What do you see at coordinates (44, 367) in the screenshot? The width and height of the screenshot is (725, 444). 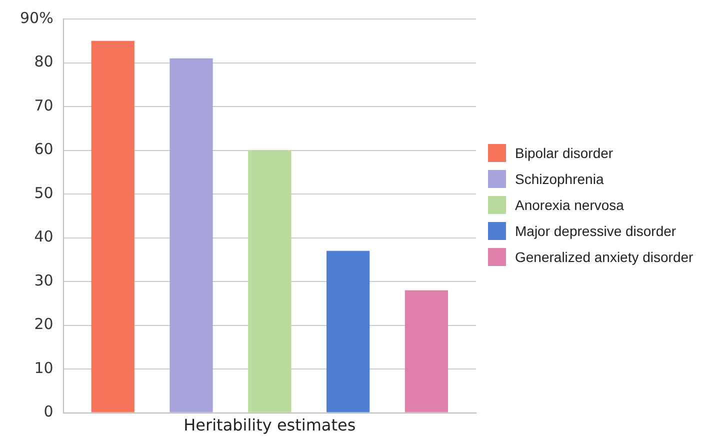 I see `y-tick-label: 10` at bounding box center [44, 367].